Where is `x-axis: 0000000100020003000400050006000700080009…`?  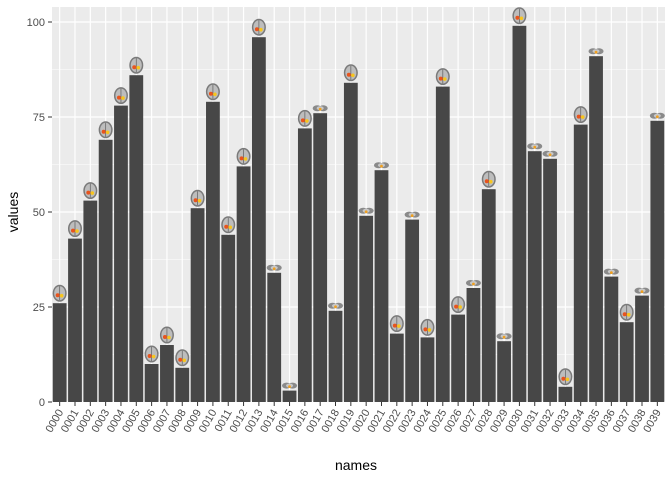 x-axis: 0000000100020003000400050006000700080009… is located at coordinates (354, 418).